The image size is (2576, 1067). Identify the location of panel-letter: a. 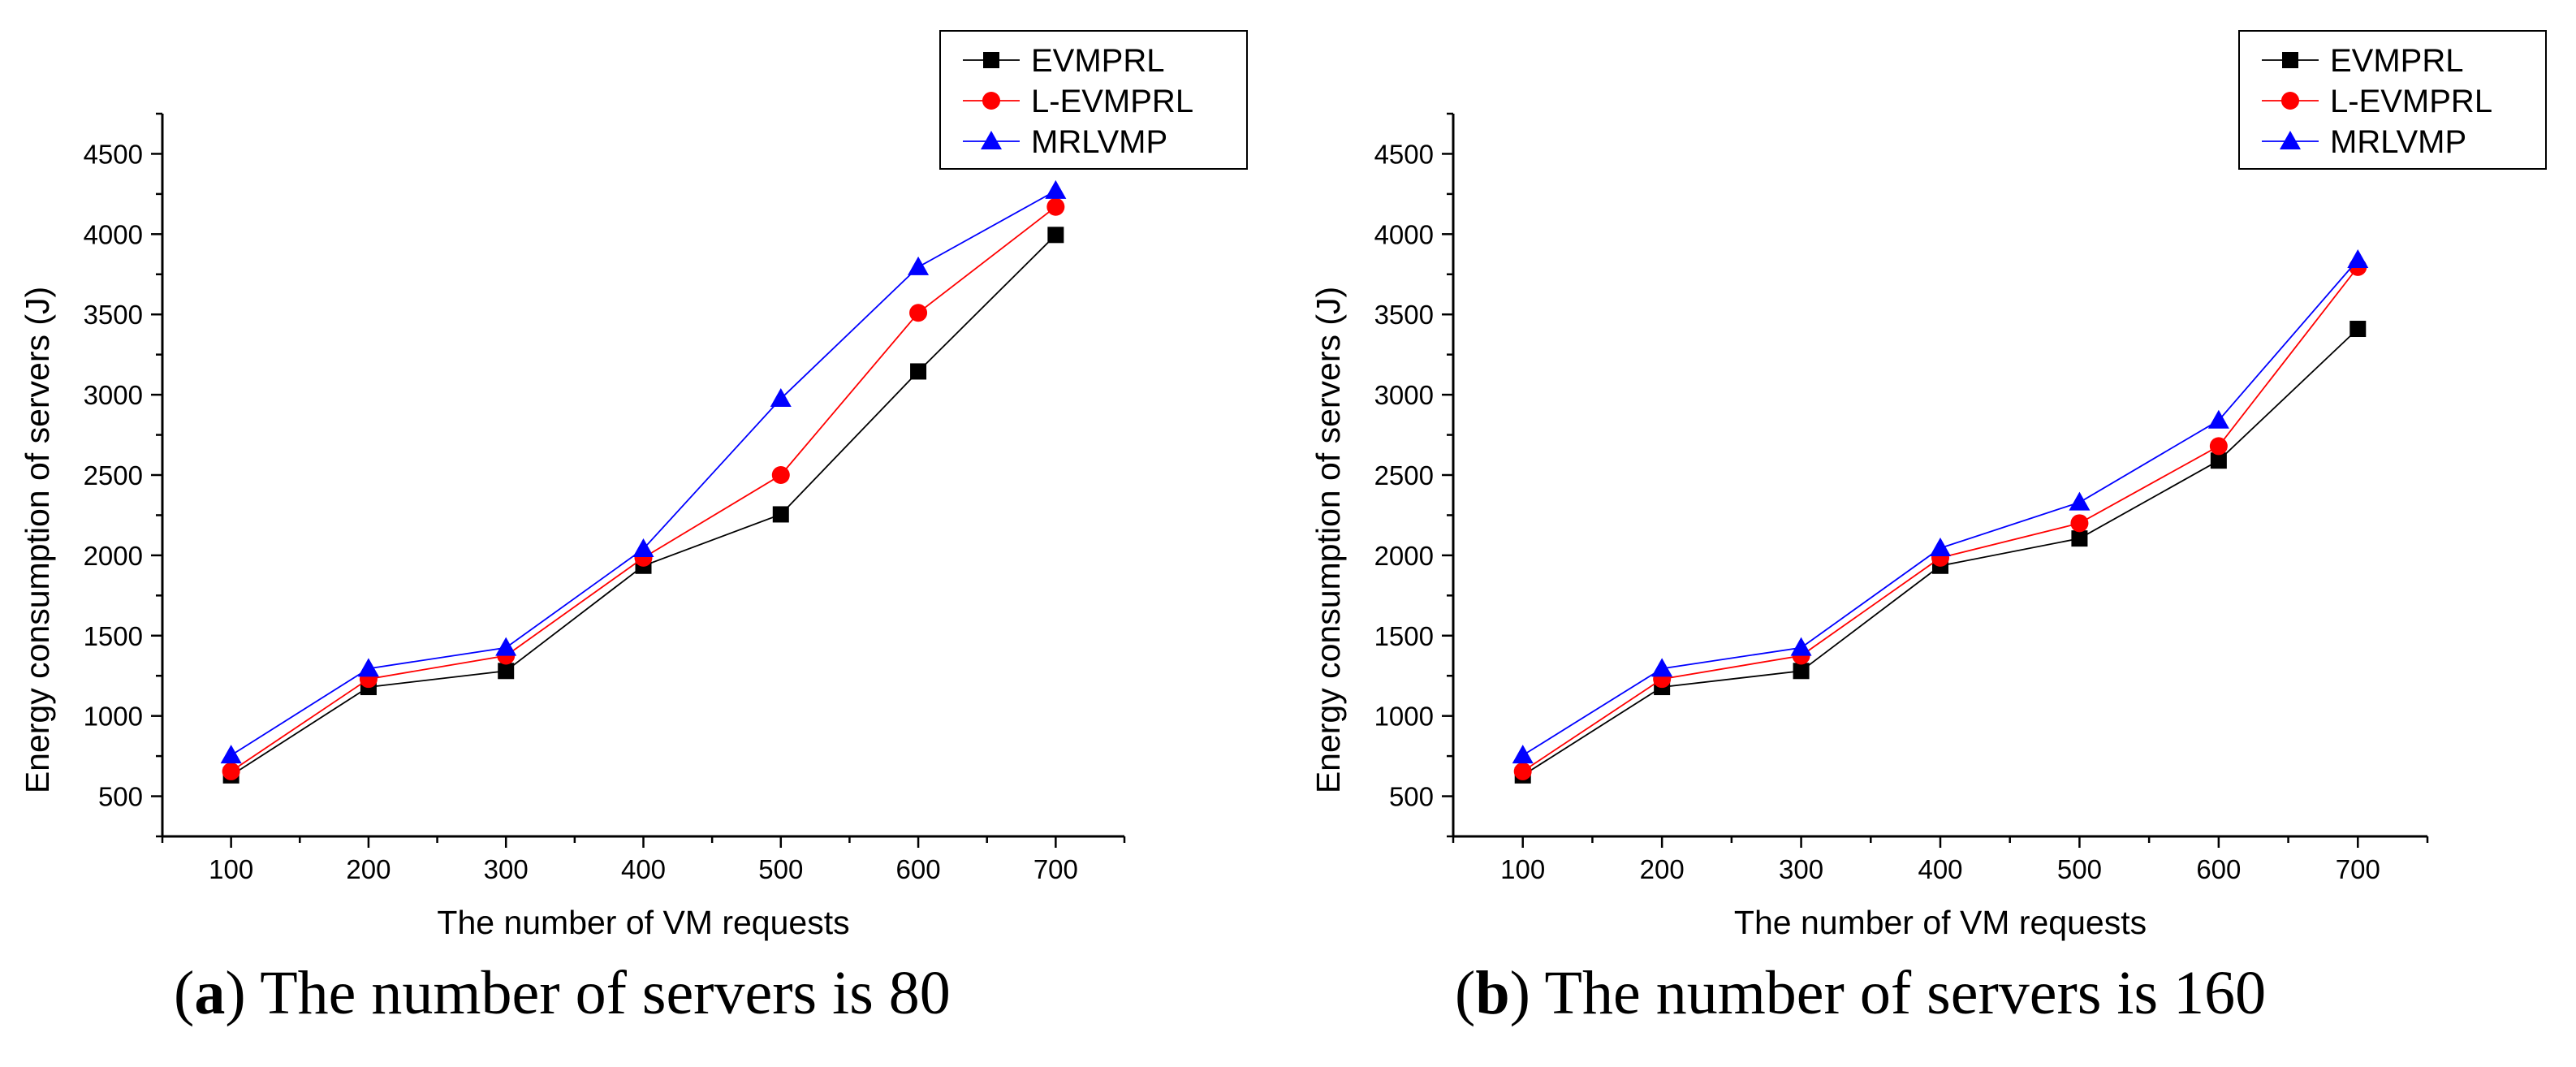
(210, 993).